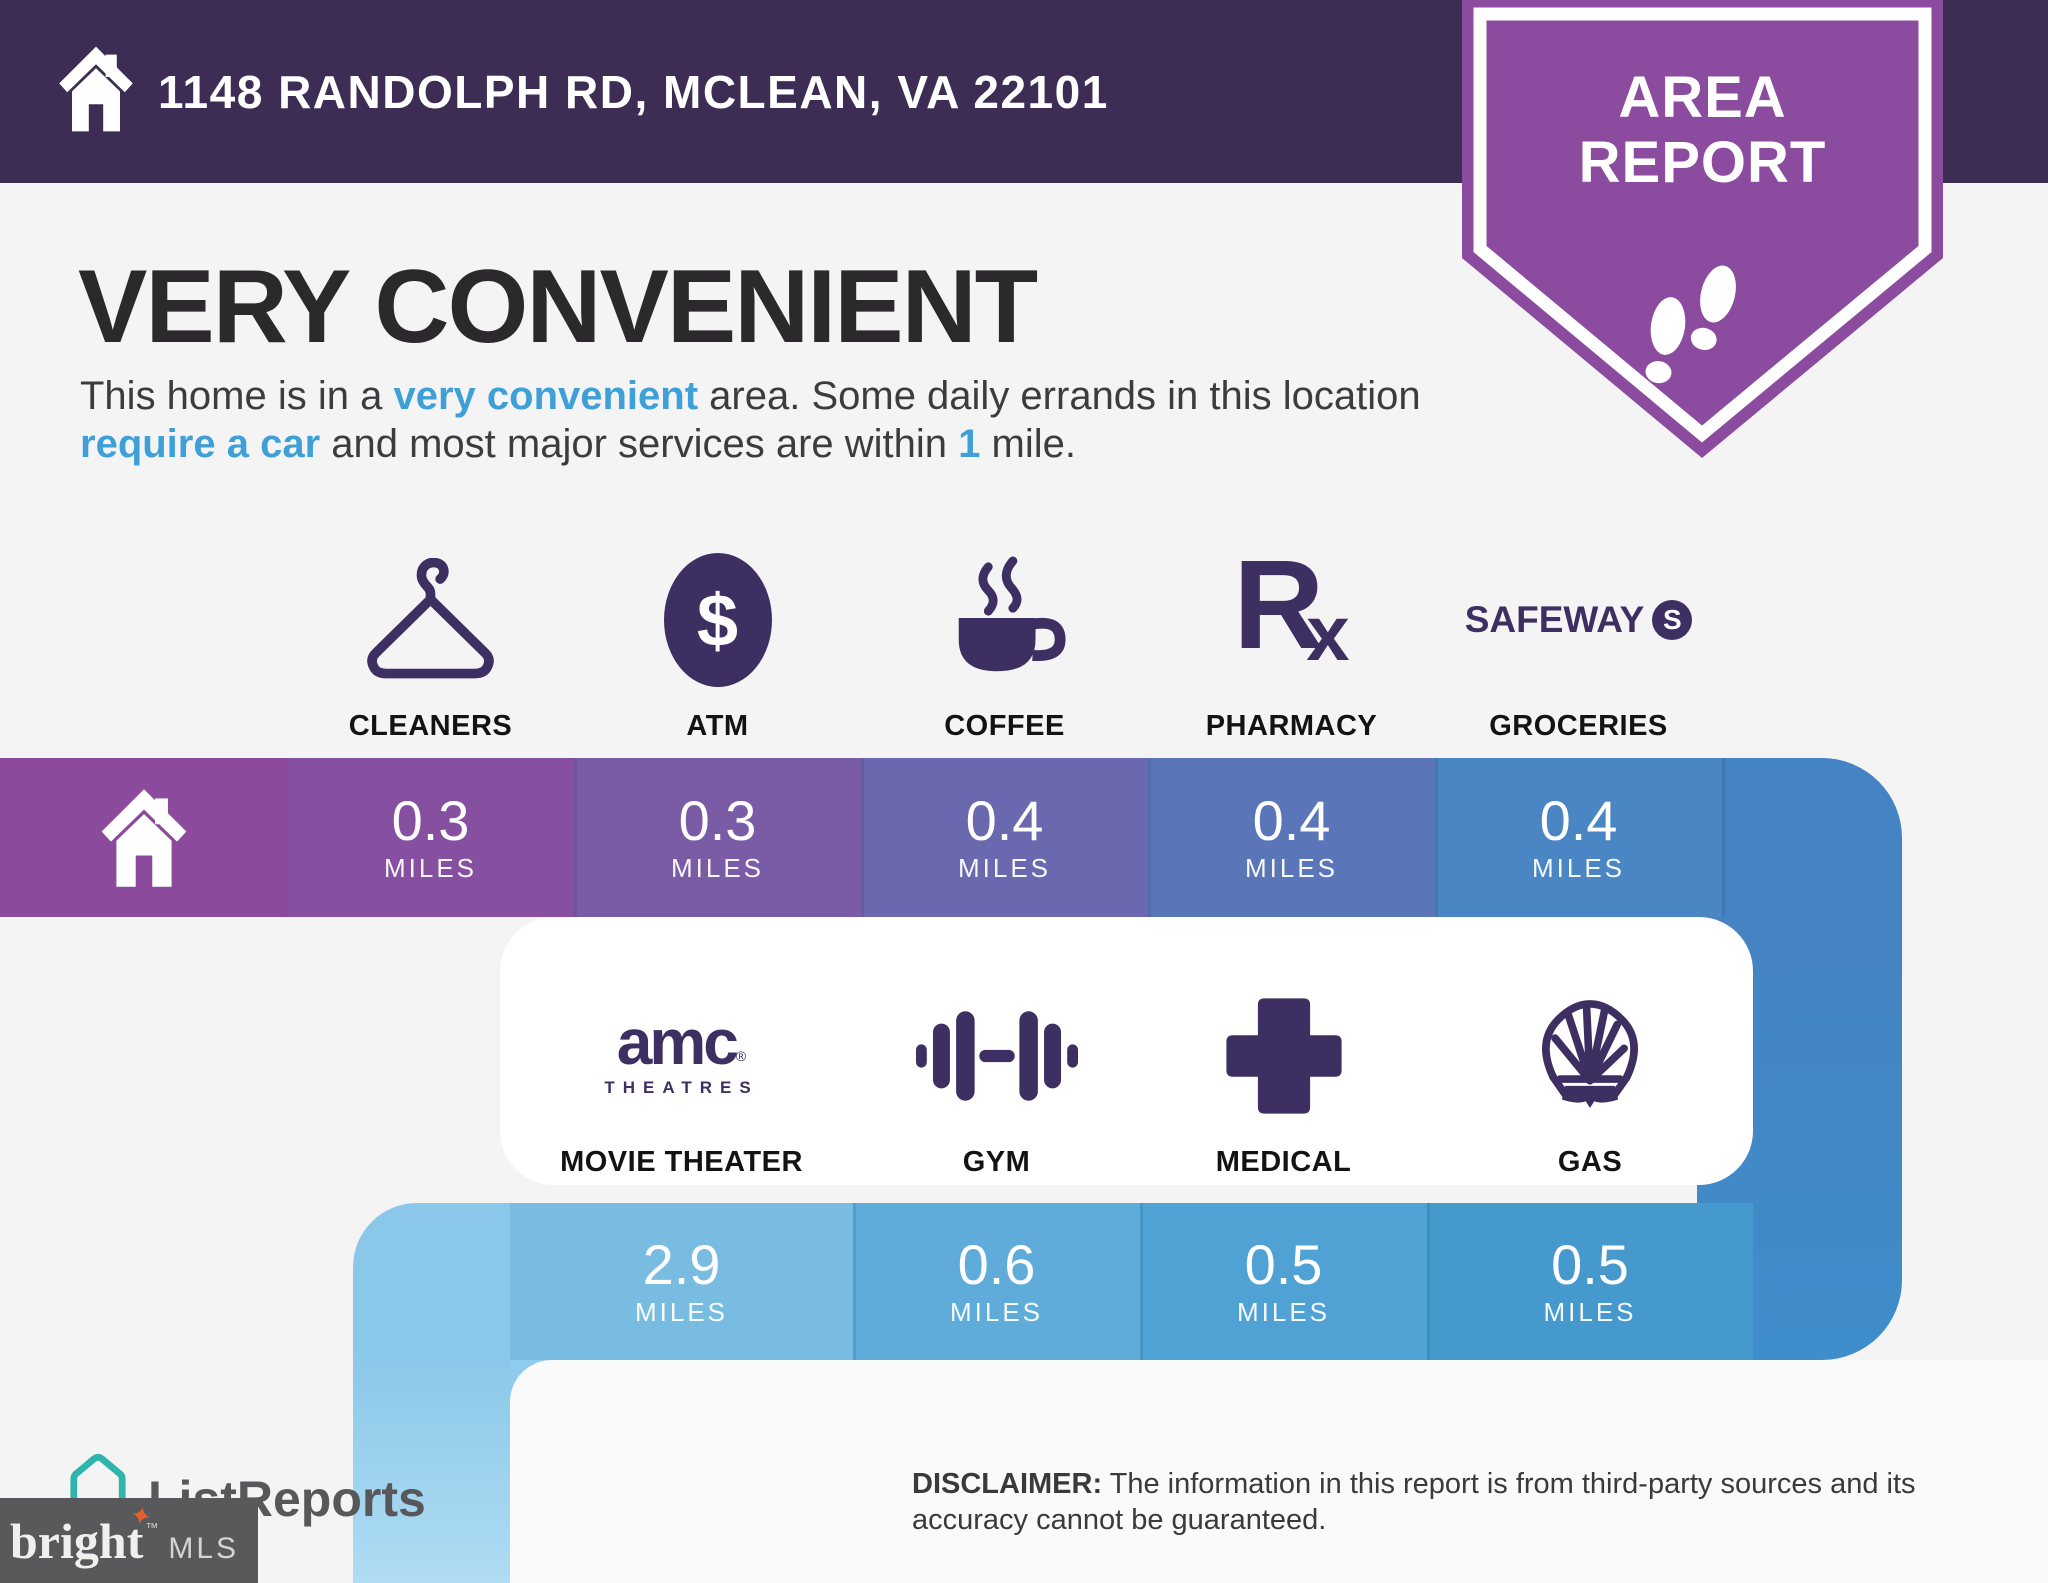 The width and height of the screenshot is (2048, 1583). I want to click on poi-coffee: COFFEE, so click(1004, 642).